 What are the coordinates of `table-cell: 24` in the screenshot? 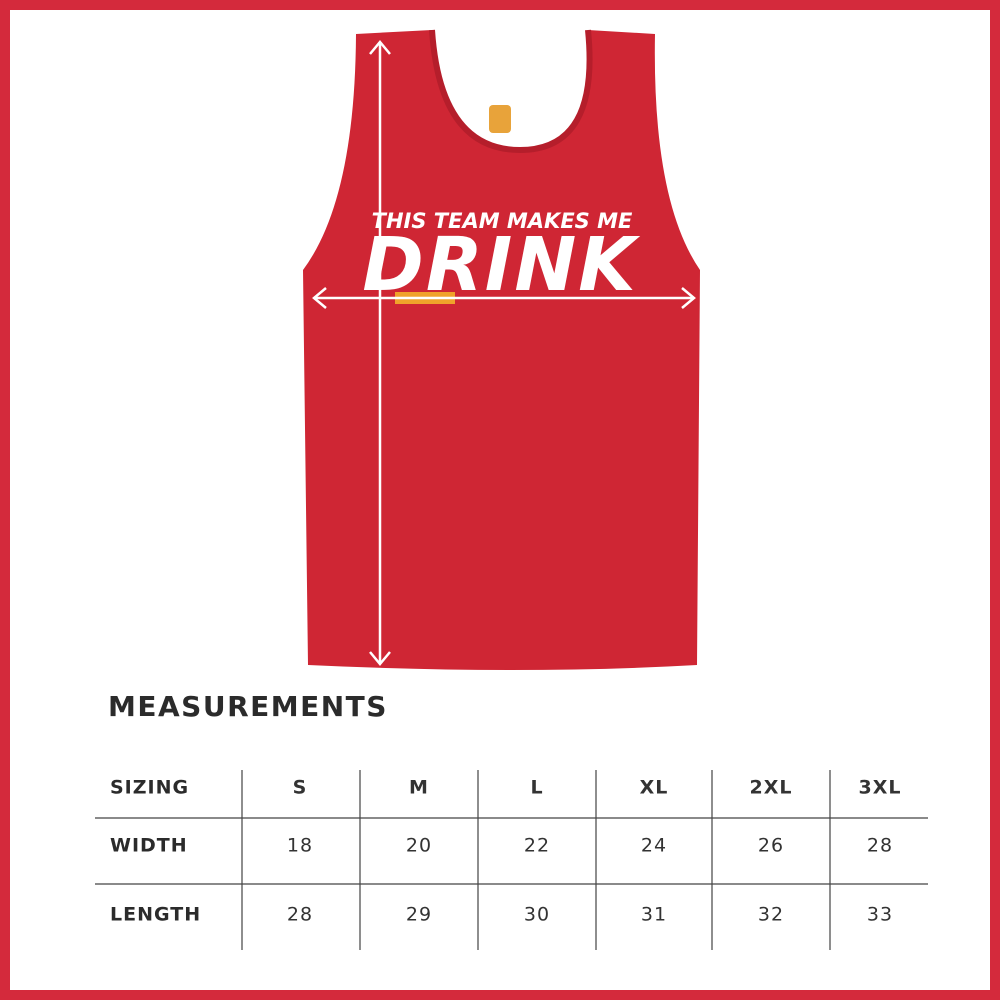 It's located at (654, 846).